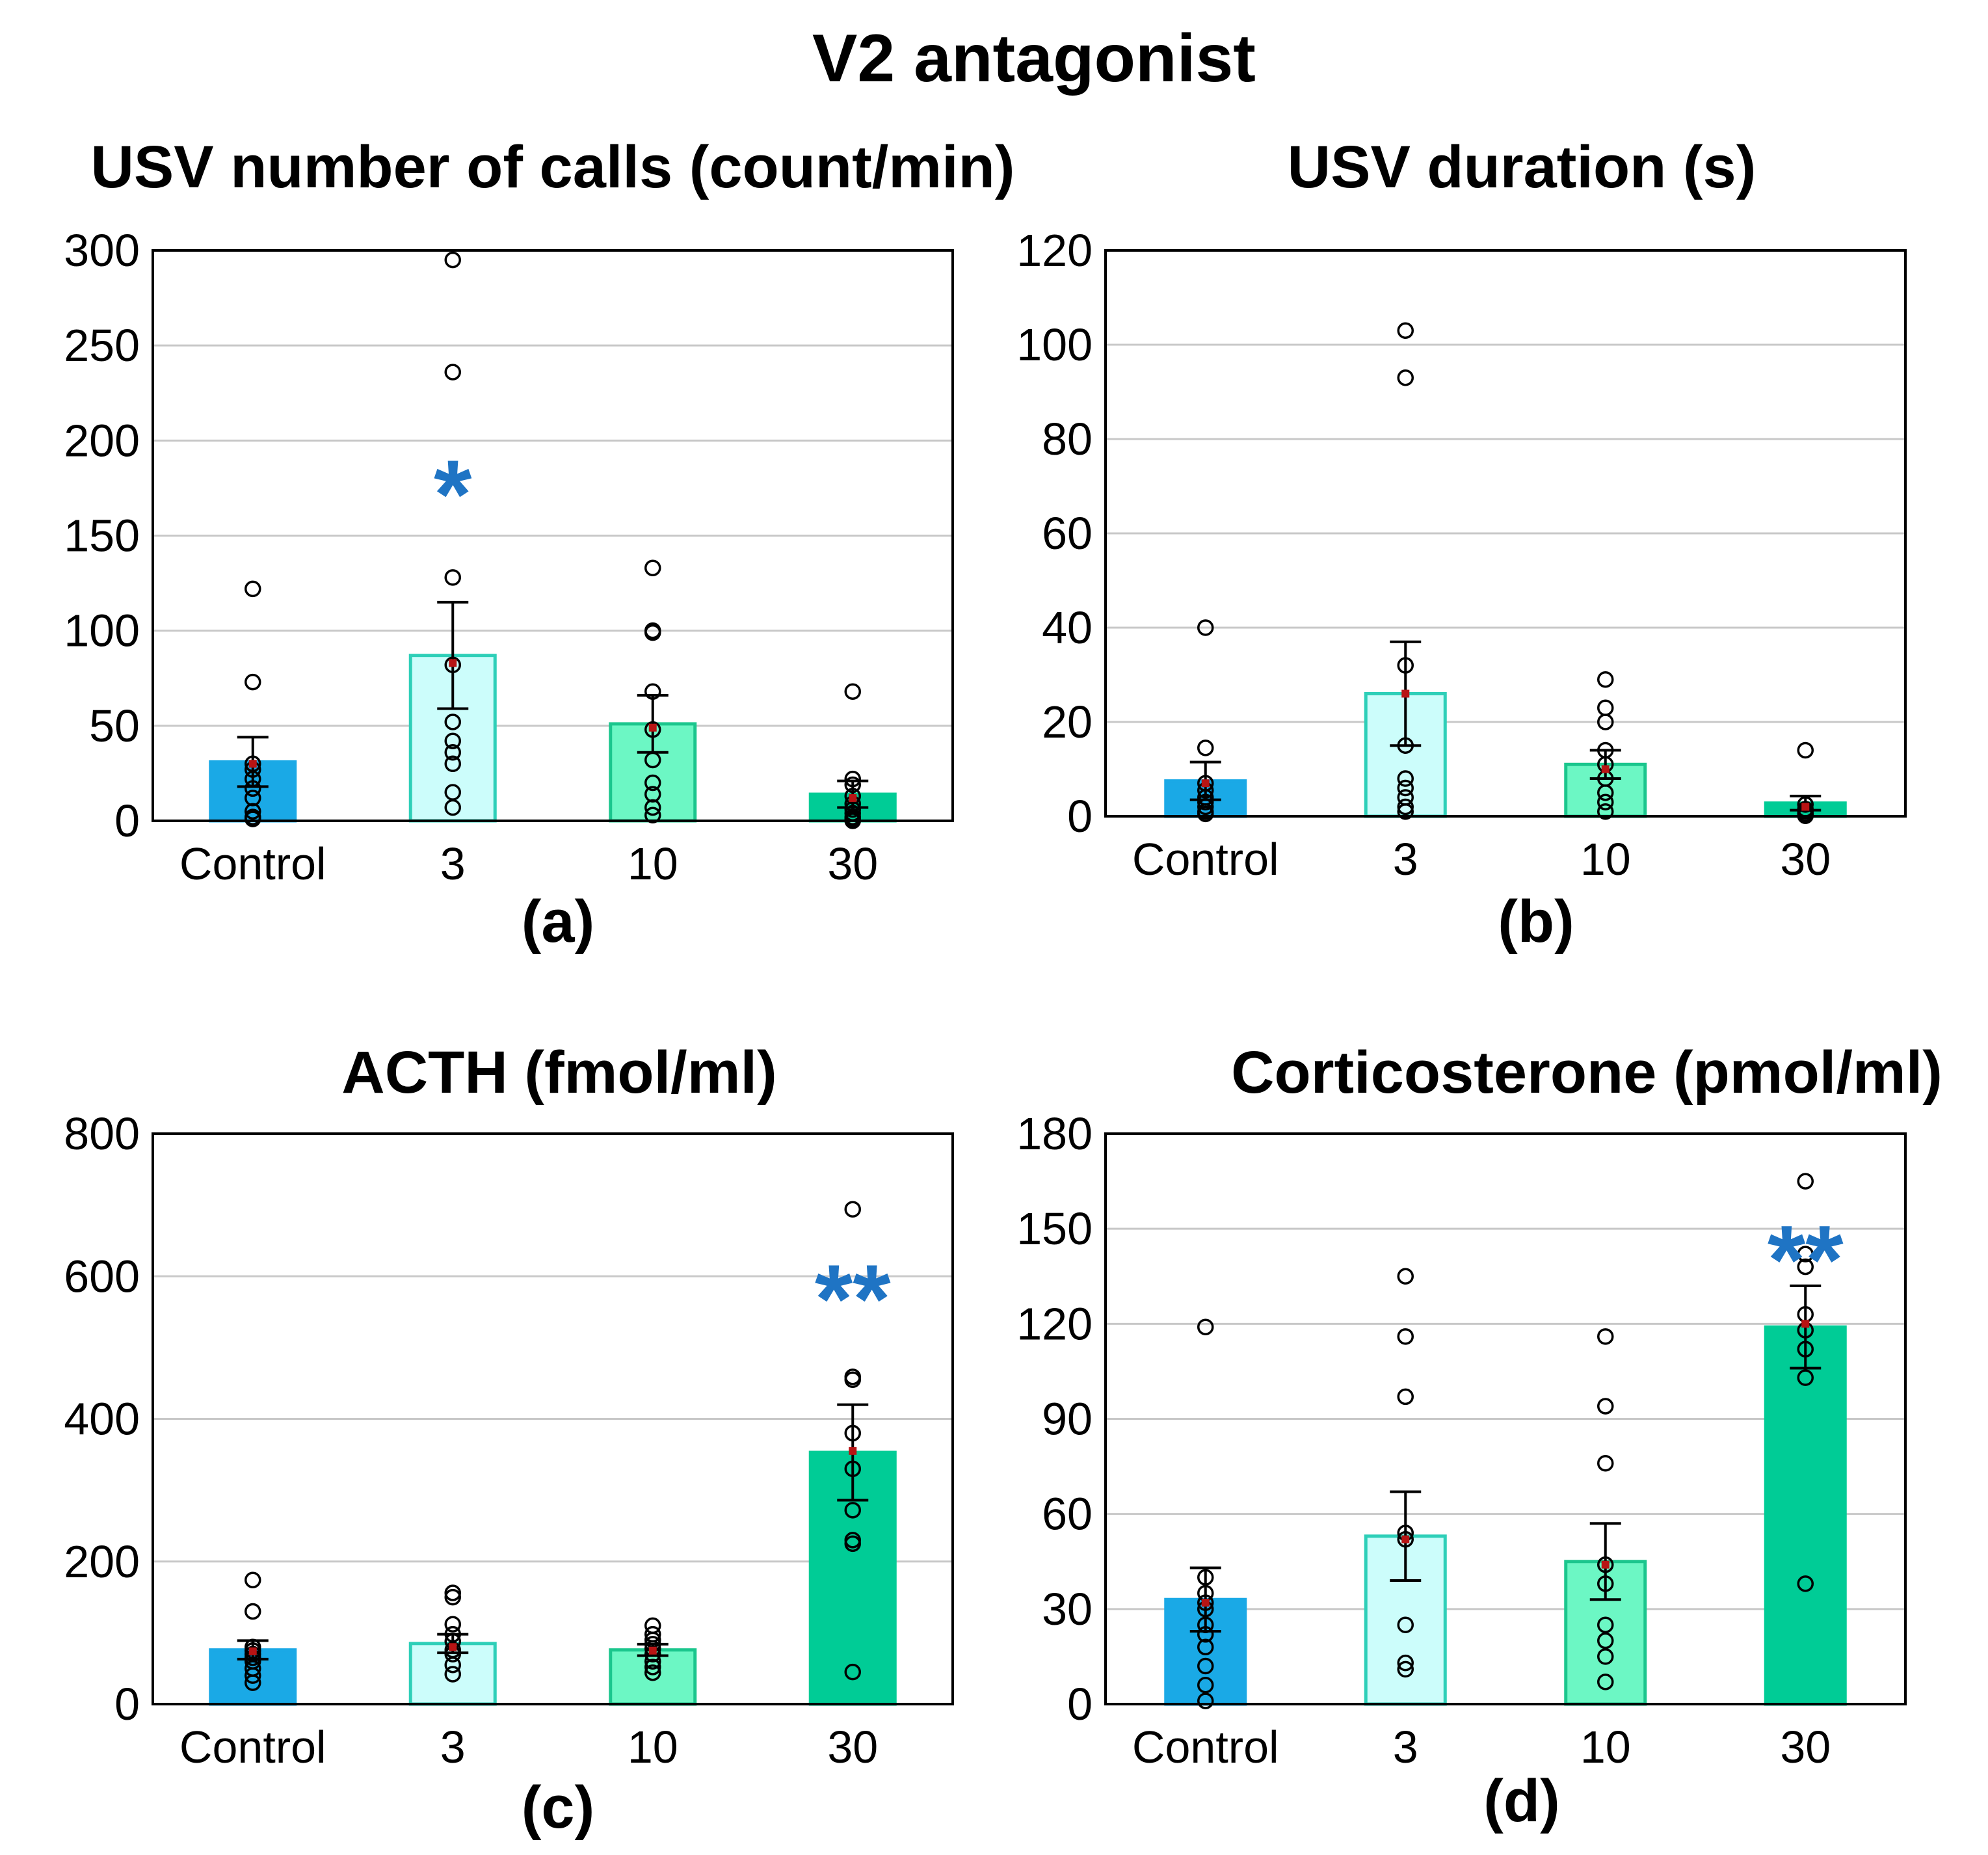 The width and height of the screenshot is (1988, 1855). What do you see at coordinates (1405, 859) in the screenshot?
I see `panel-b-xtick-label-1: 3` at bounding box center [1405, 859].